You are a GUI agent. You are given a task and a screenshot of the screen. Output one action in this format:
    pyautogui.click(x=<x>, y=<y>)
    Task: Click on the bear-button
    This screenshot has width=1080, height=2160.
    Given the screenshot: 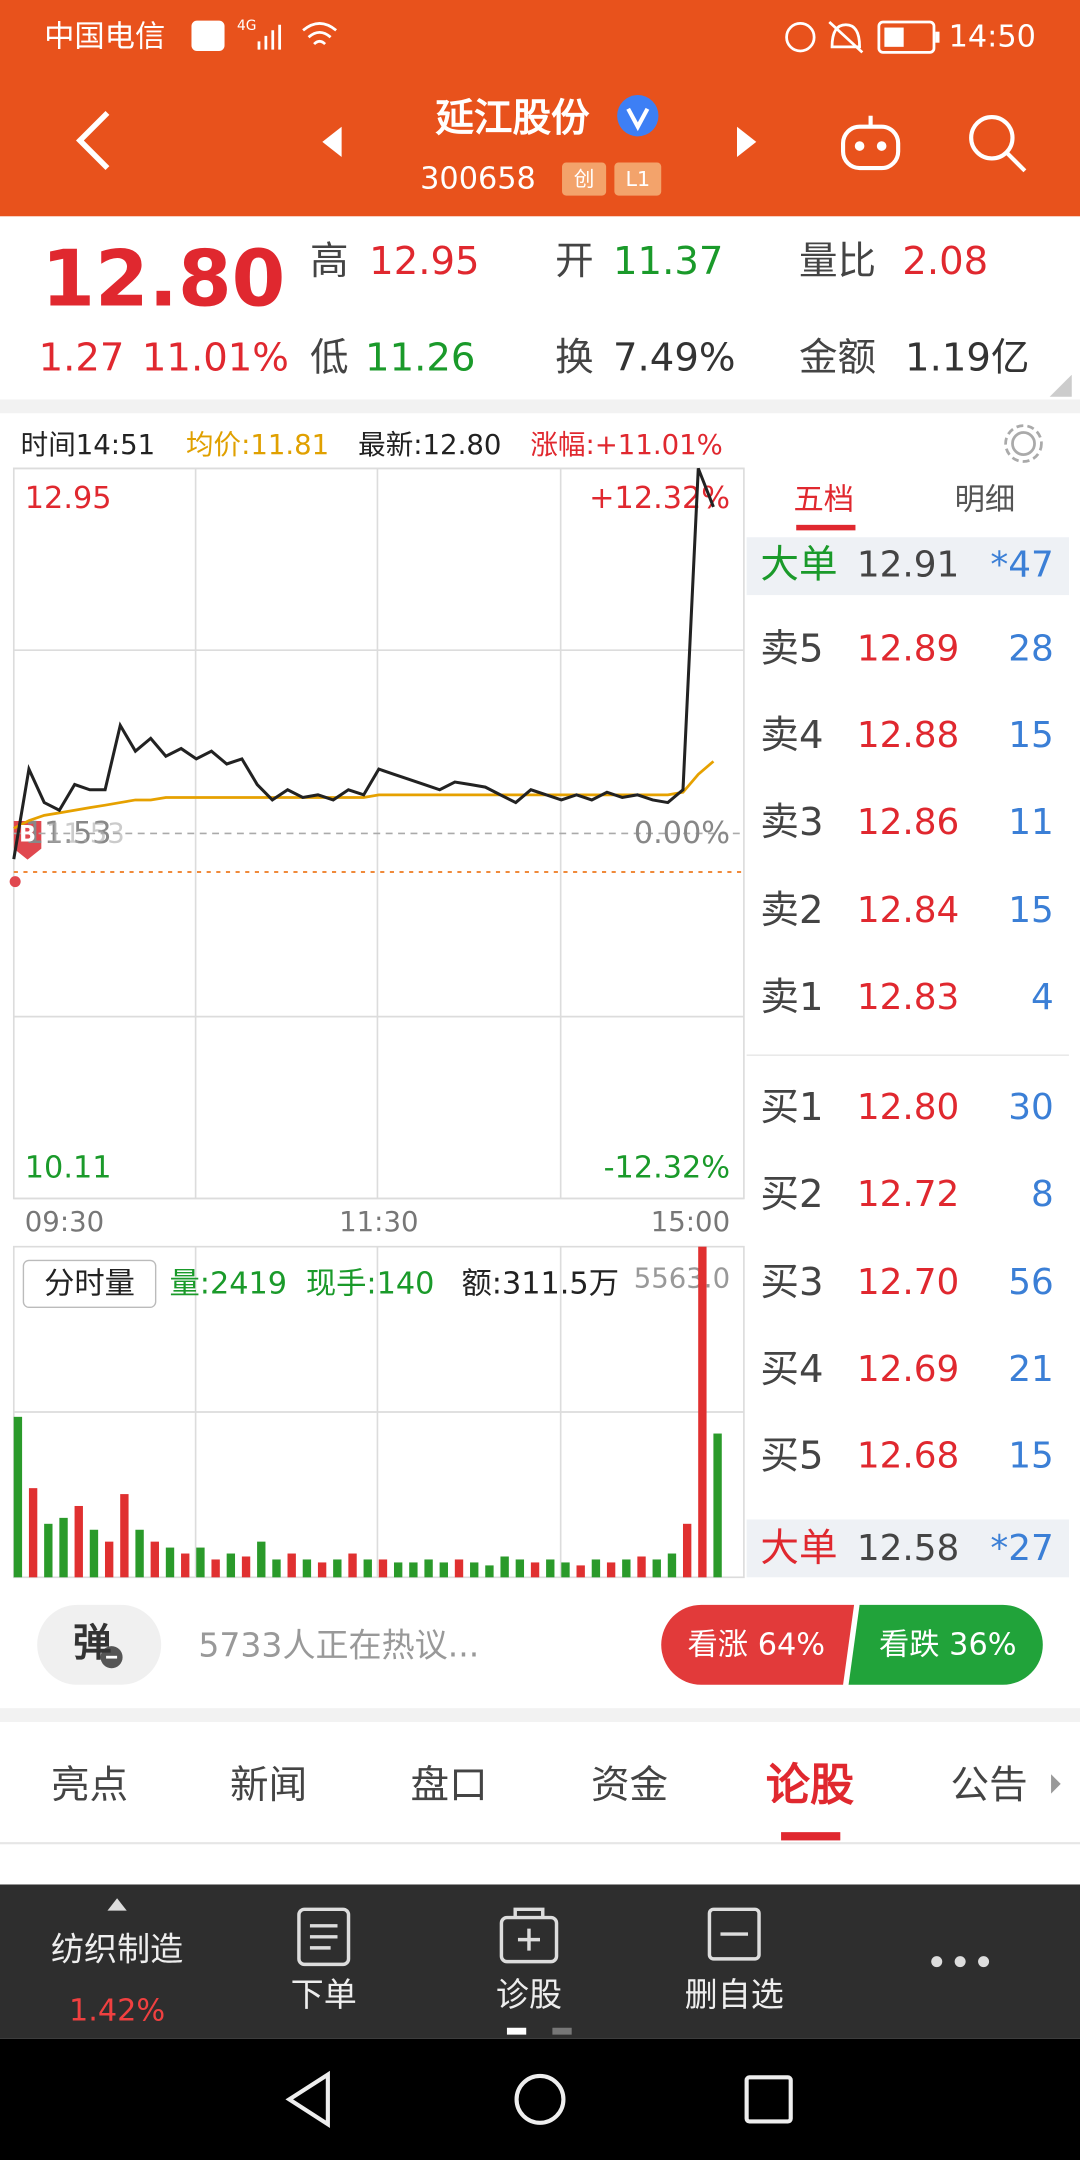 What is the action you would take?
    pyautogui.click(x=945, y=1644)
    